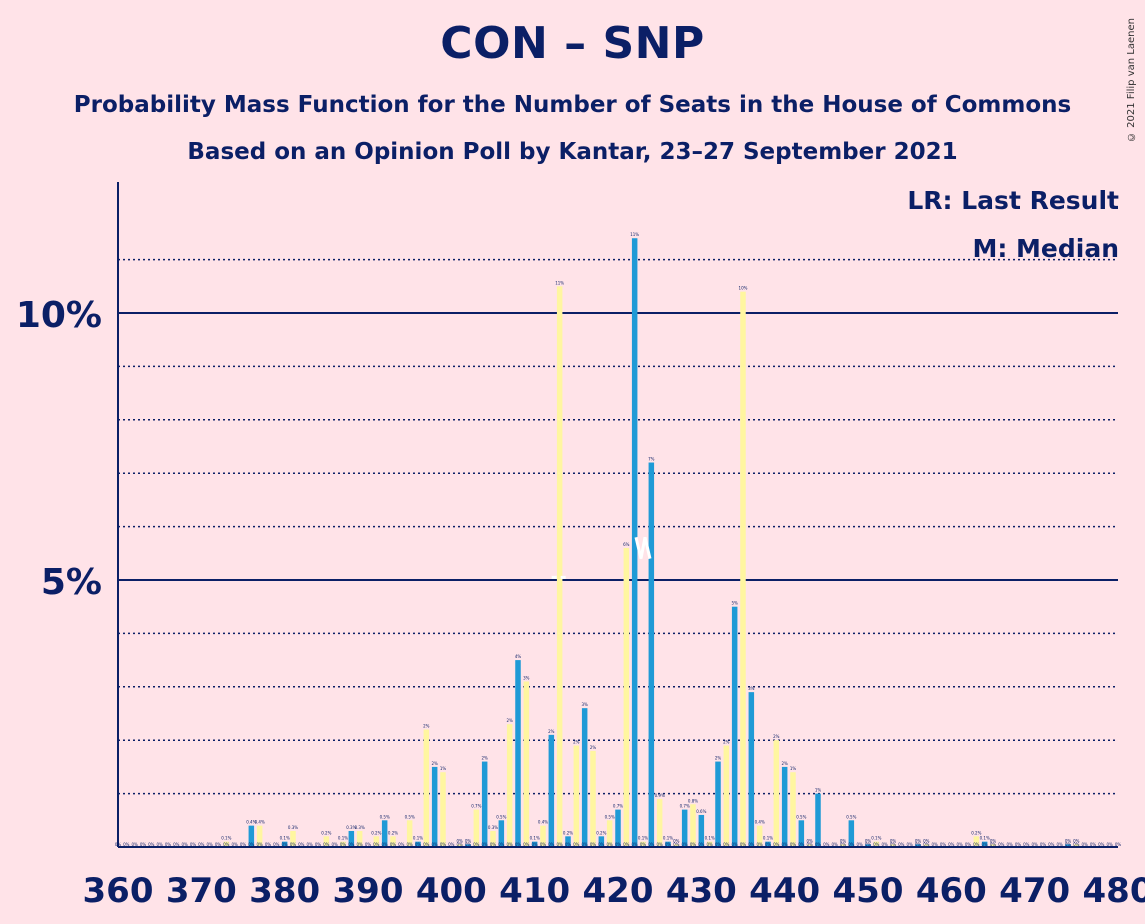 This screenshot has width=1145, height=924. Describe the element at coordinates (451, 891) in the screenshot. I see `x-tick-label: 400` at that location.